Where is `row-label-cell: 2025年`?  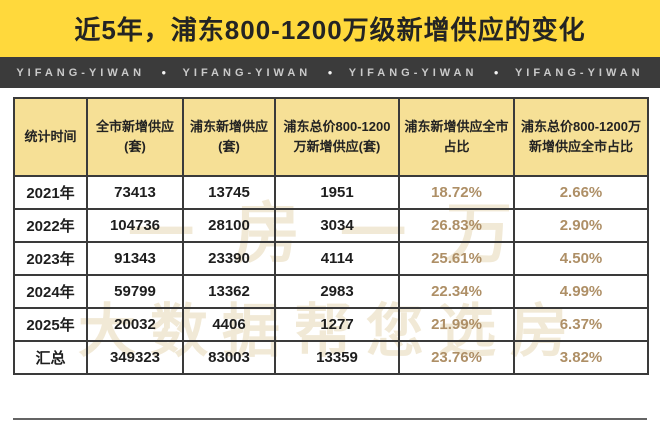 row-label-cell: 2025年 is located at coordinates (50, 324).